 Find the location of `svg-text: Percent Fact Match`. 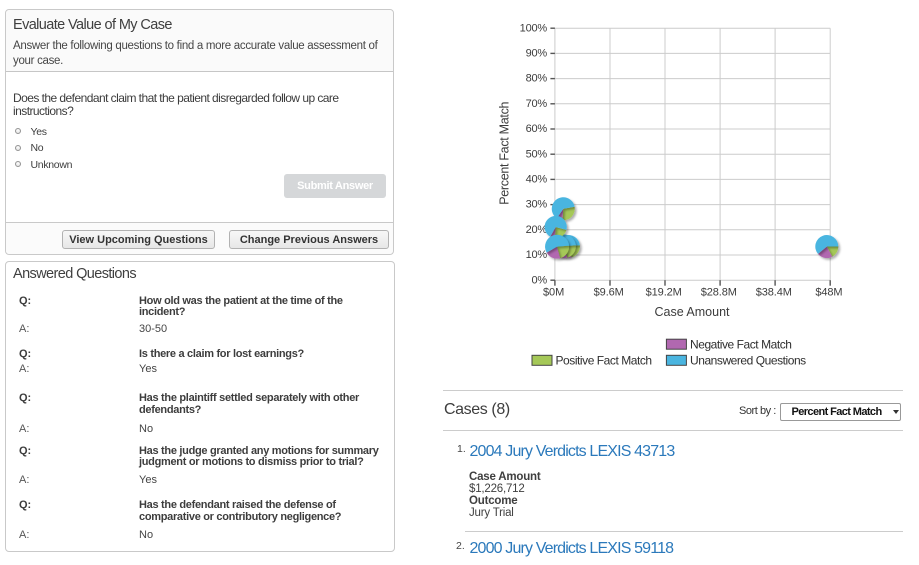

svg-text: Percent Fact Match is located at coordinates (505, 152).